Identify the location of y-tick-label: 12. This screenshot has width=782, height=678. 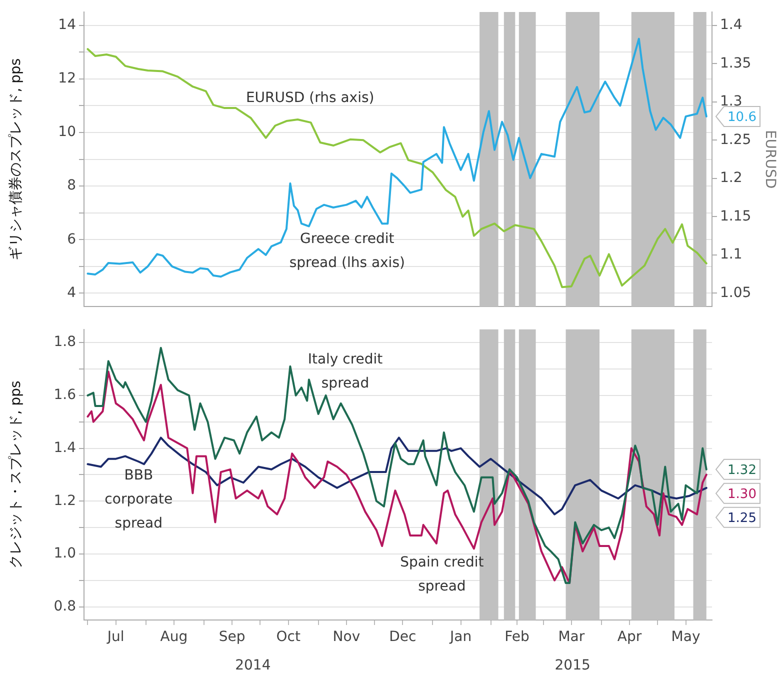
(67, 78).